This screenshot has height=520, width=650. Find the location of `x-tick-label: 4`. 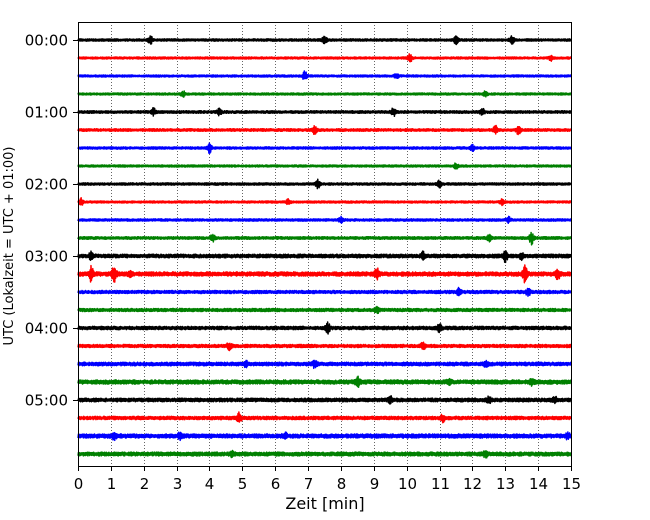

x-tick-label: 4 is located at coordinates (210, 484).